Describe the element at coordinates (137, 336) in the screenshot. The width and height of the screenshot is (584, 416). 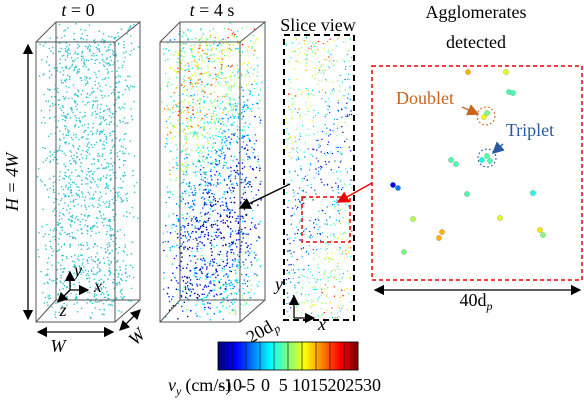
I see `width-label: W` at that location.